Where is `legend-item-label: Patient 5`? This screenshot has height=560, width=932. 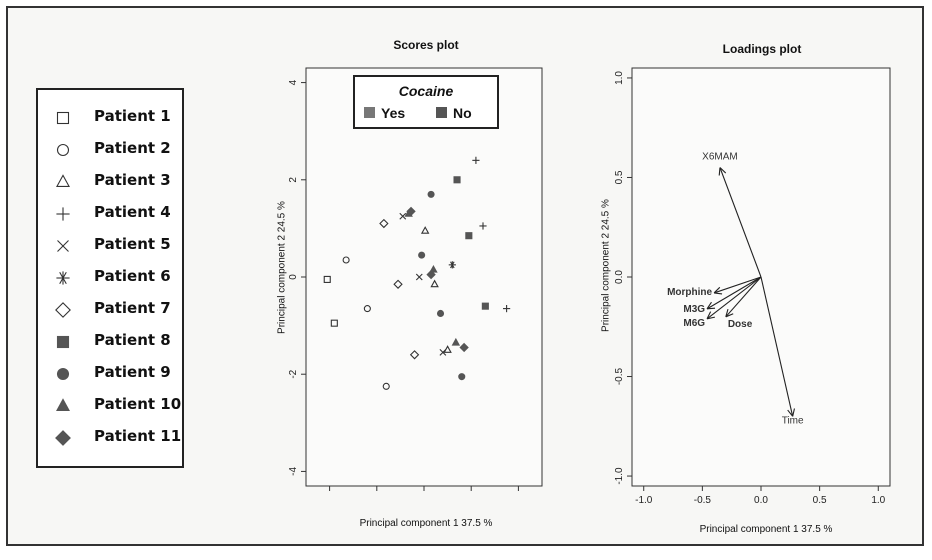 legend-item-label: Patient 5 is located at coordinates (132, 244).